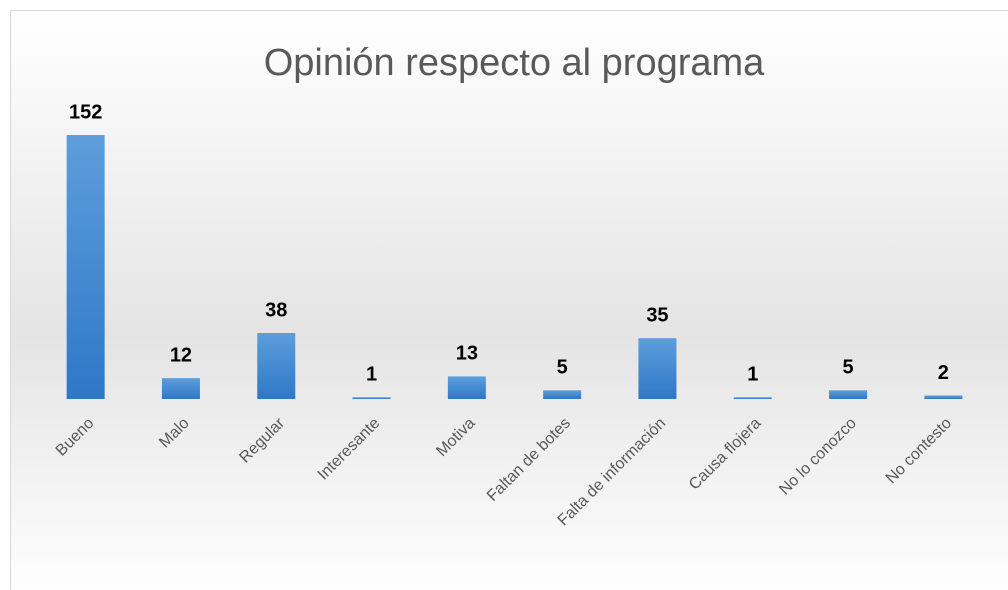  Describe the element at coordinates (85, 112) in the screenshot. I see `data-label: 152` at that location.